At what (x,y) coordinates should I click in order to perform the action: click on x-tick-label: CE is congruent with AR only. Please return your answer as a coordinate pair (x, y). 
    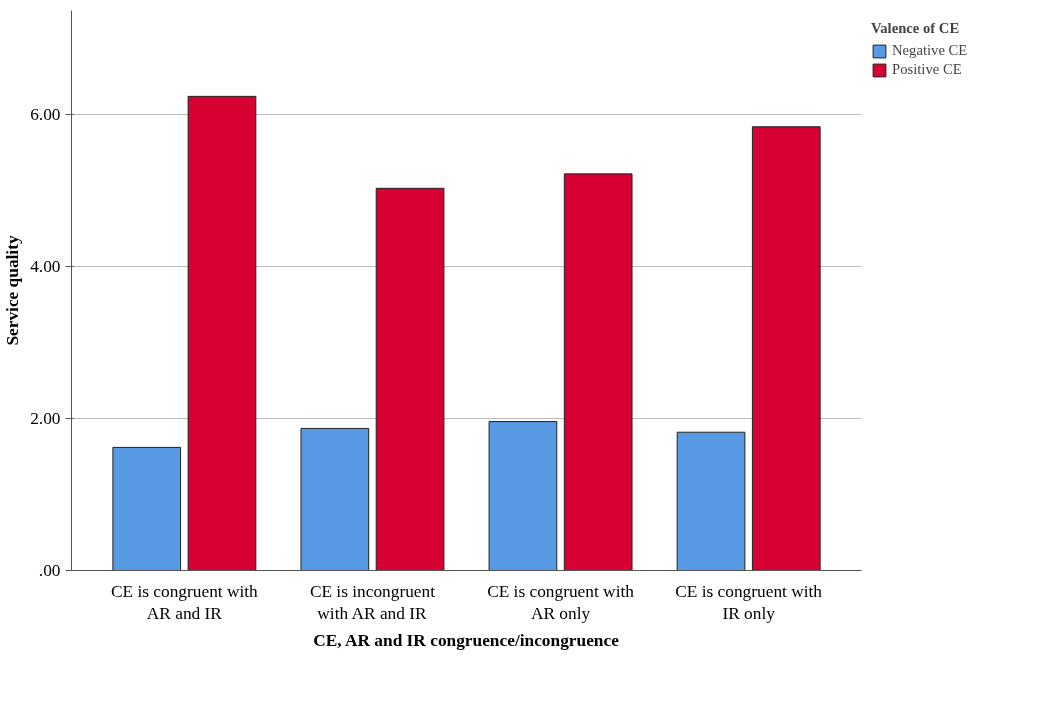
    Looking at the image, I should click on (561, 602).